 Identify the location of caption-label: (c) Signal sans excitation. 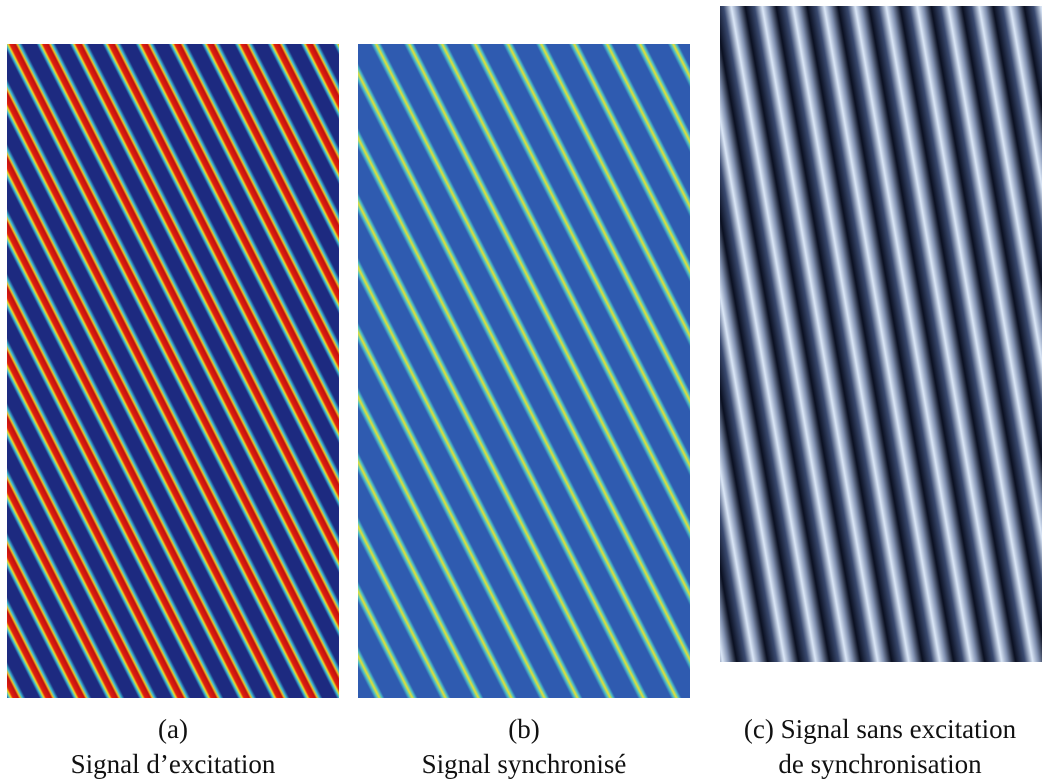
(880, 729).